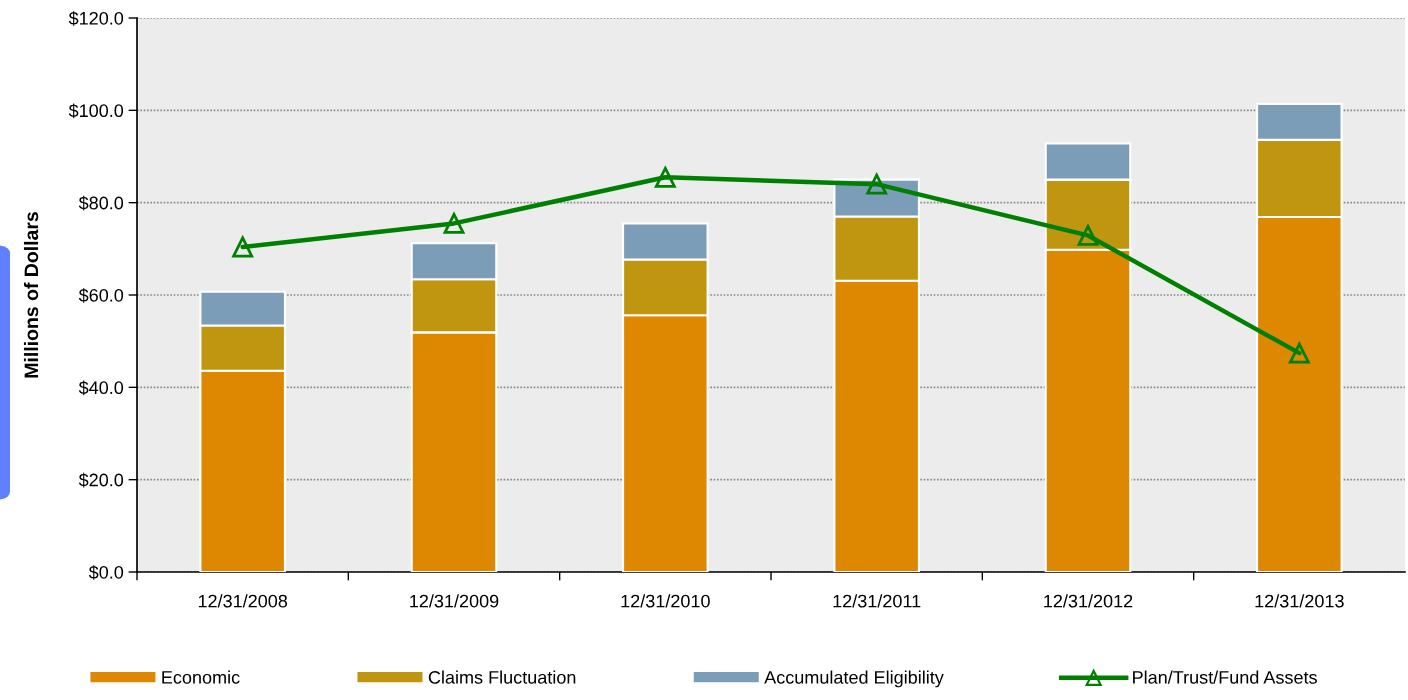  I want to click on y-tick-label: $60.0, so click(101, 295).